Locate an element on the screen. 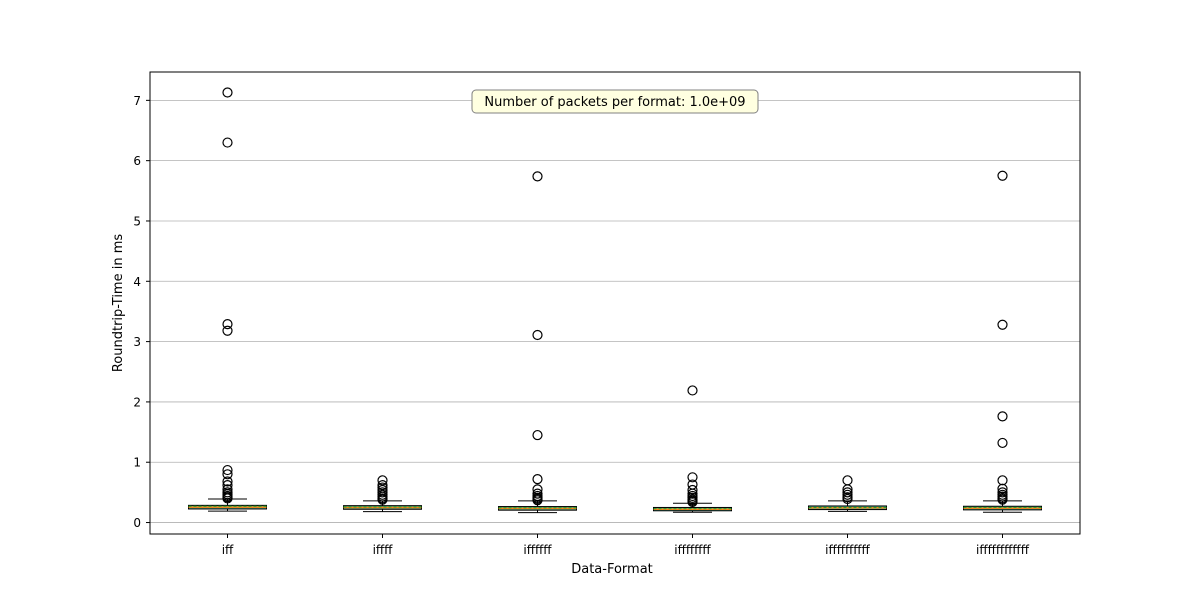  x-tick-label: iffffffffff is located at coordinates (847, 550).